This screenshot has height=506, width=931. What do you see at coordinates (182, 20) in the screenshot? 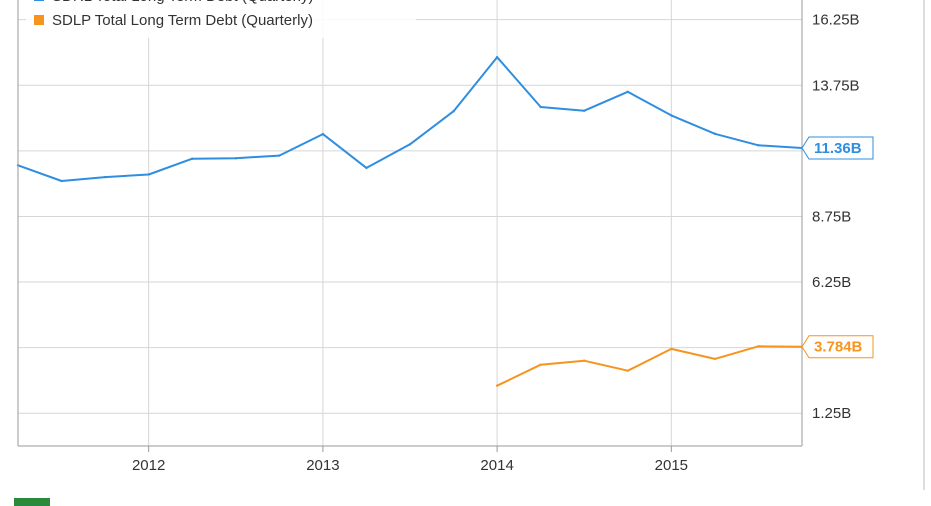
I see `legend-label: SDLP Total Long Term Debt (Quarterly)` at bounding box center [182, 20].